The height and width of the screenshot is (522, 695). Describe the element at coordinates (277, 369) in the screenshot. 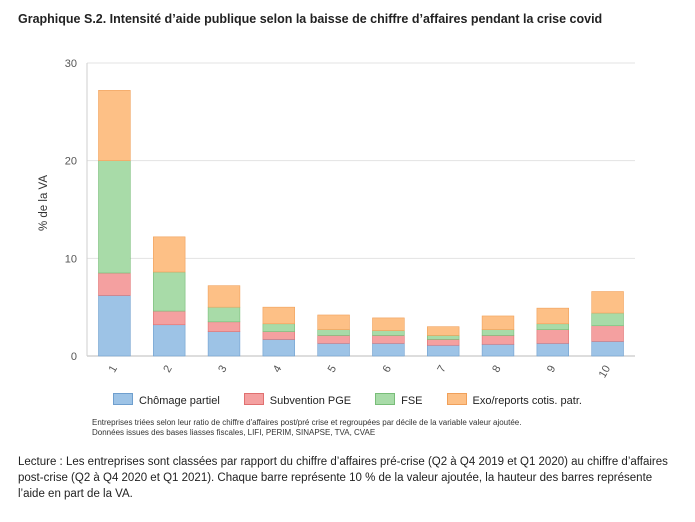

I see `x-tick-label: 4` at that location.